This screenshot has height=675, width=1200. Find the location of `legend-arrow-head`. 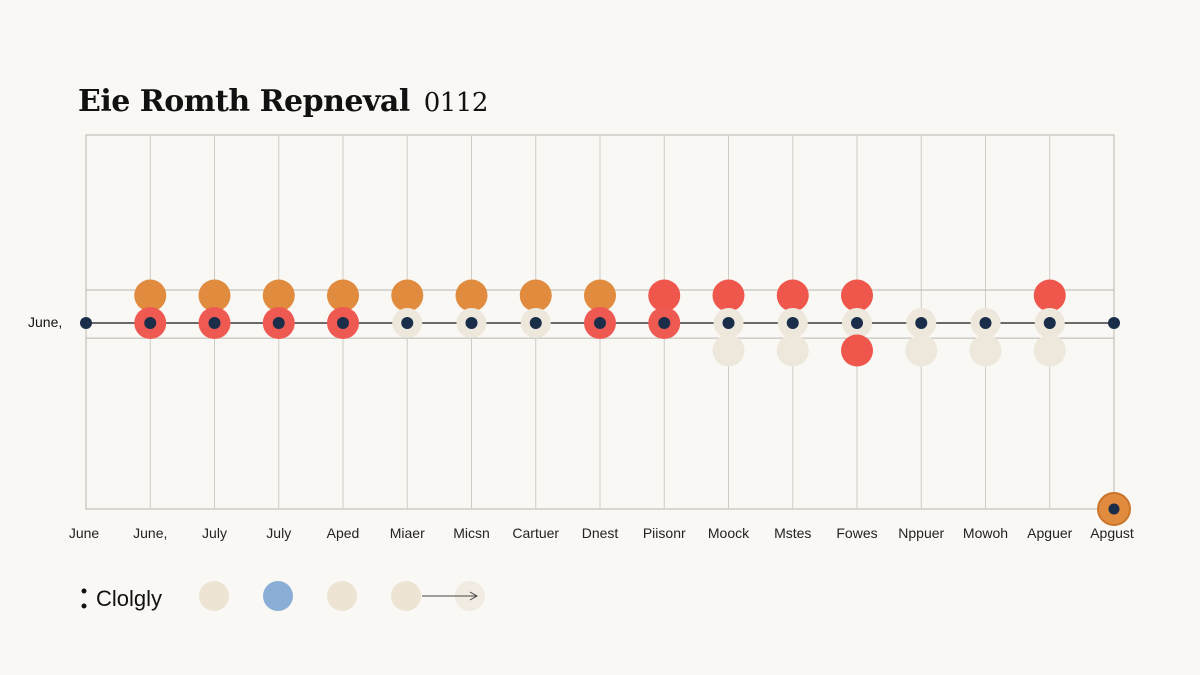

legend-arrow-head is located at coordinates (474, 596).